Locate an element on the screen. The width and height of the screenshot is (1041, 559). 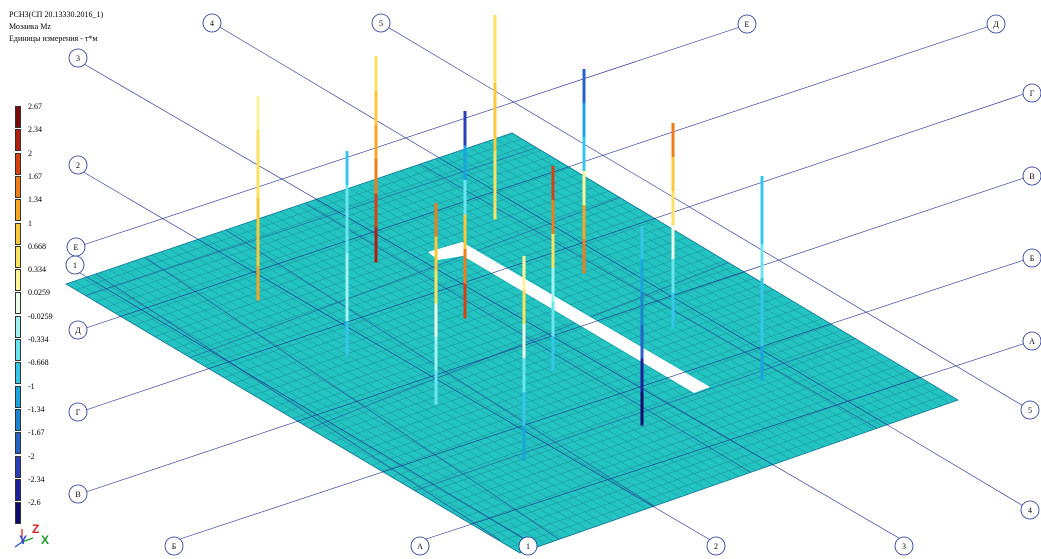
legend-value: -2.34 is located at coordinates (36, 479).